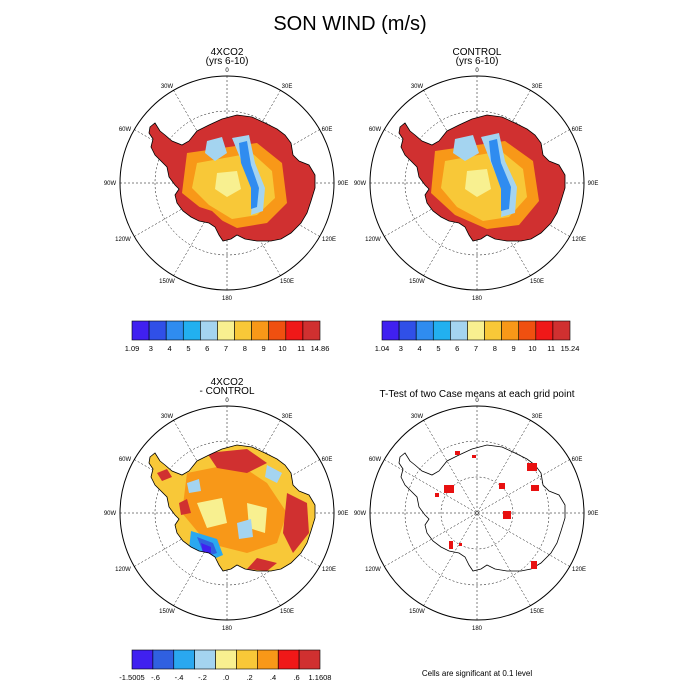 This screenshot has width=700, height=700. What do you see at coordinates (477, 513) in the screenshot?
I see `graticule` at bounding box center [477, 513].